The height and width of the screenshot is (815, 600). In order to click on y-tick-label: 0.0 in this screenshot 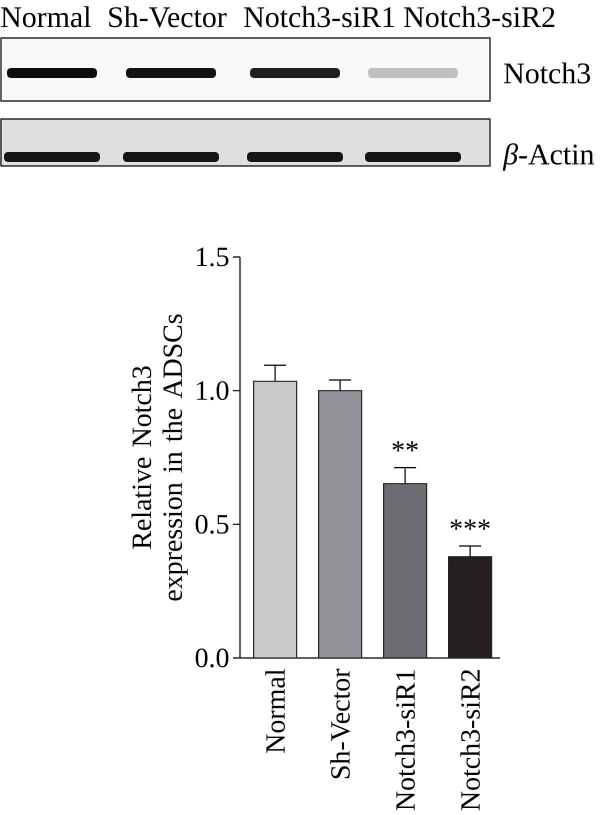, I will do `click(212, 658)`.